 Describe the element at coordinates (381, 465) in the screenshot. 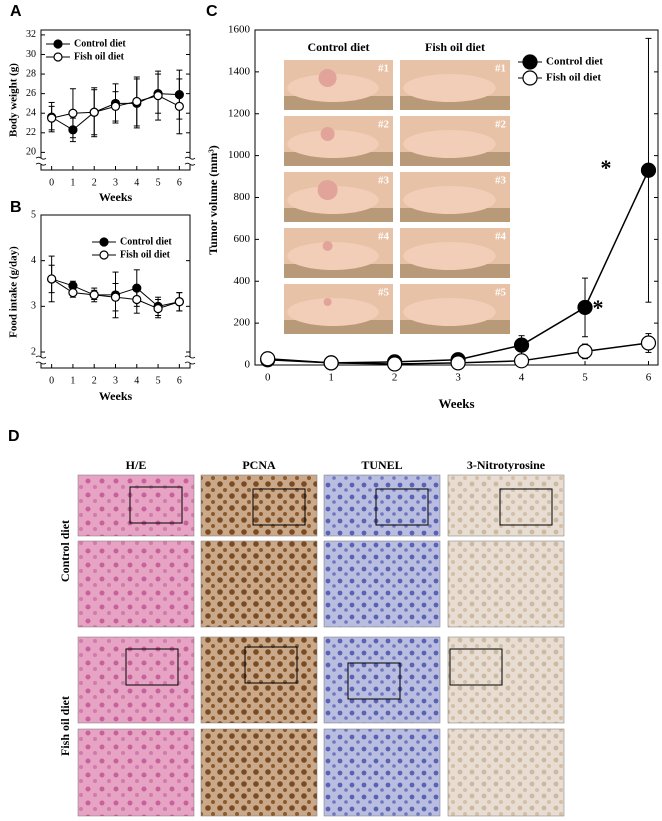

I see `histology-column-title: TUNEL` at that location.